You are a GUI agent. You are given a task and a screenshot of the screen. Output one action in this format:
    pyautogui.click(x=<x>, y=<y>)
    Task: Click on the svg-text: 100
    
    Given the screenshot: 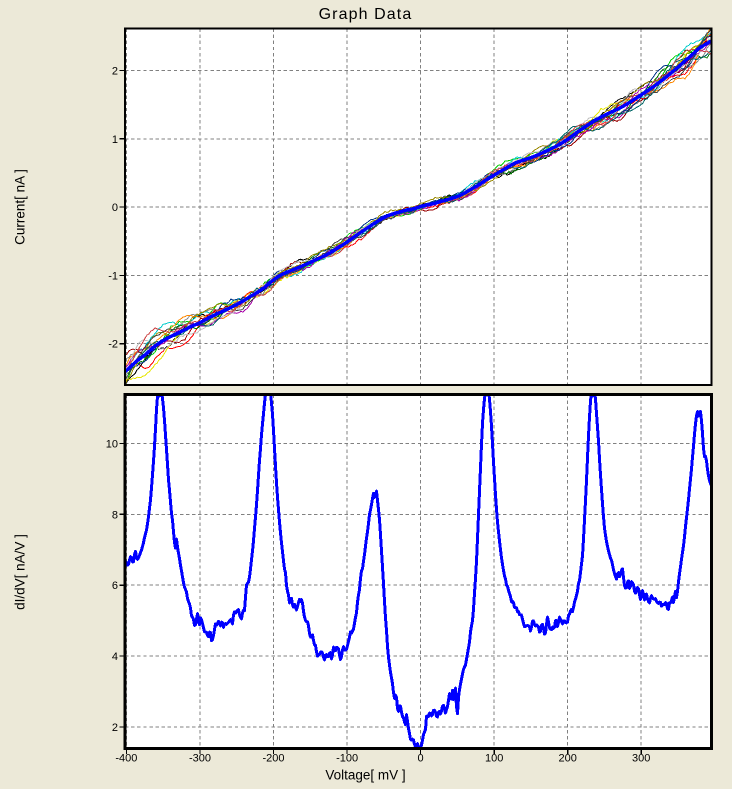 What is the action you would take?
    pyautogui.click(x=494, y=759)
    